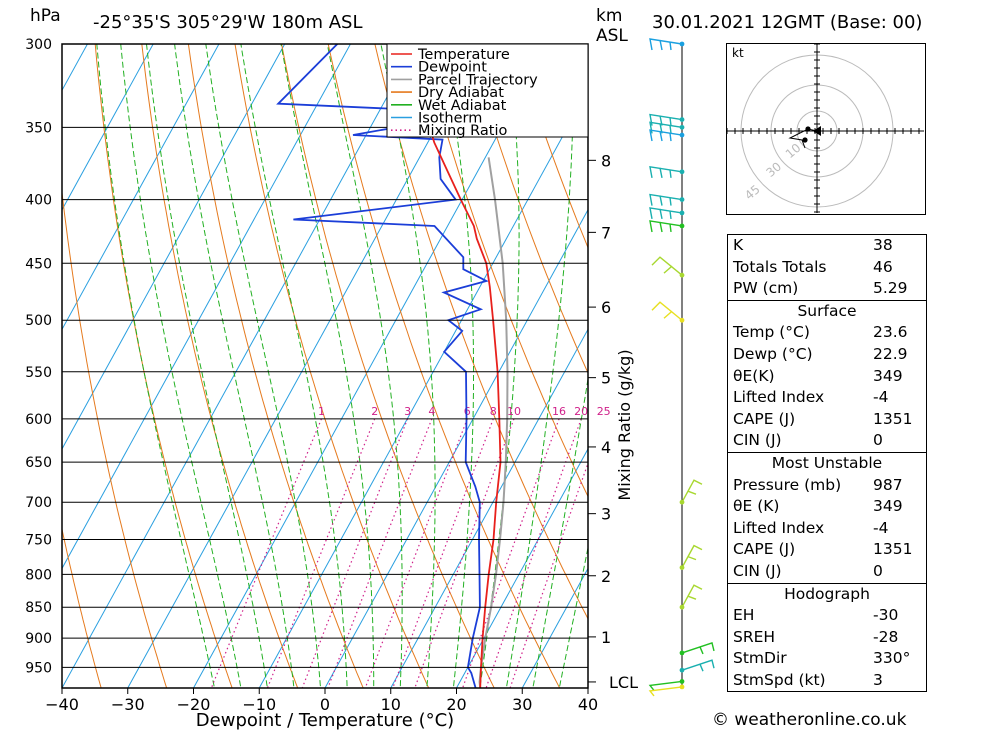 This screenshot has height=733, width=1000. I want to click on index-value: 330°, so click(892, 658).